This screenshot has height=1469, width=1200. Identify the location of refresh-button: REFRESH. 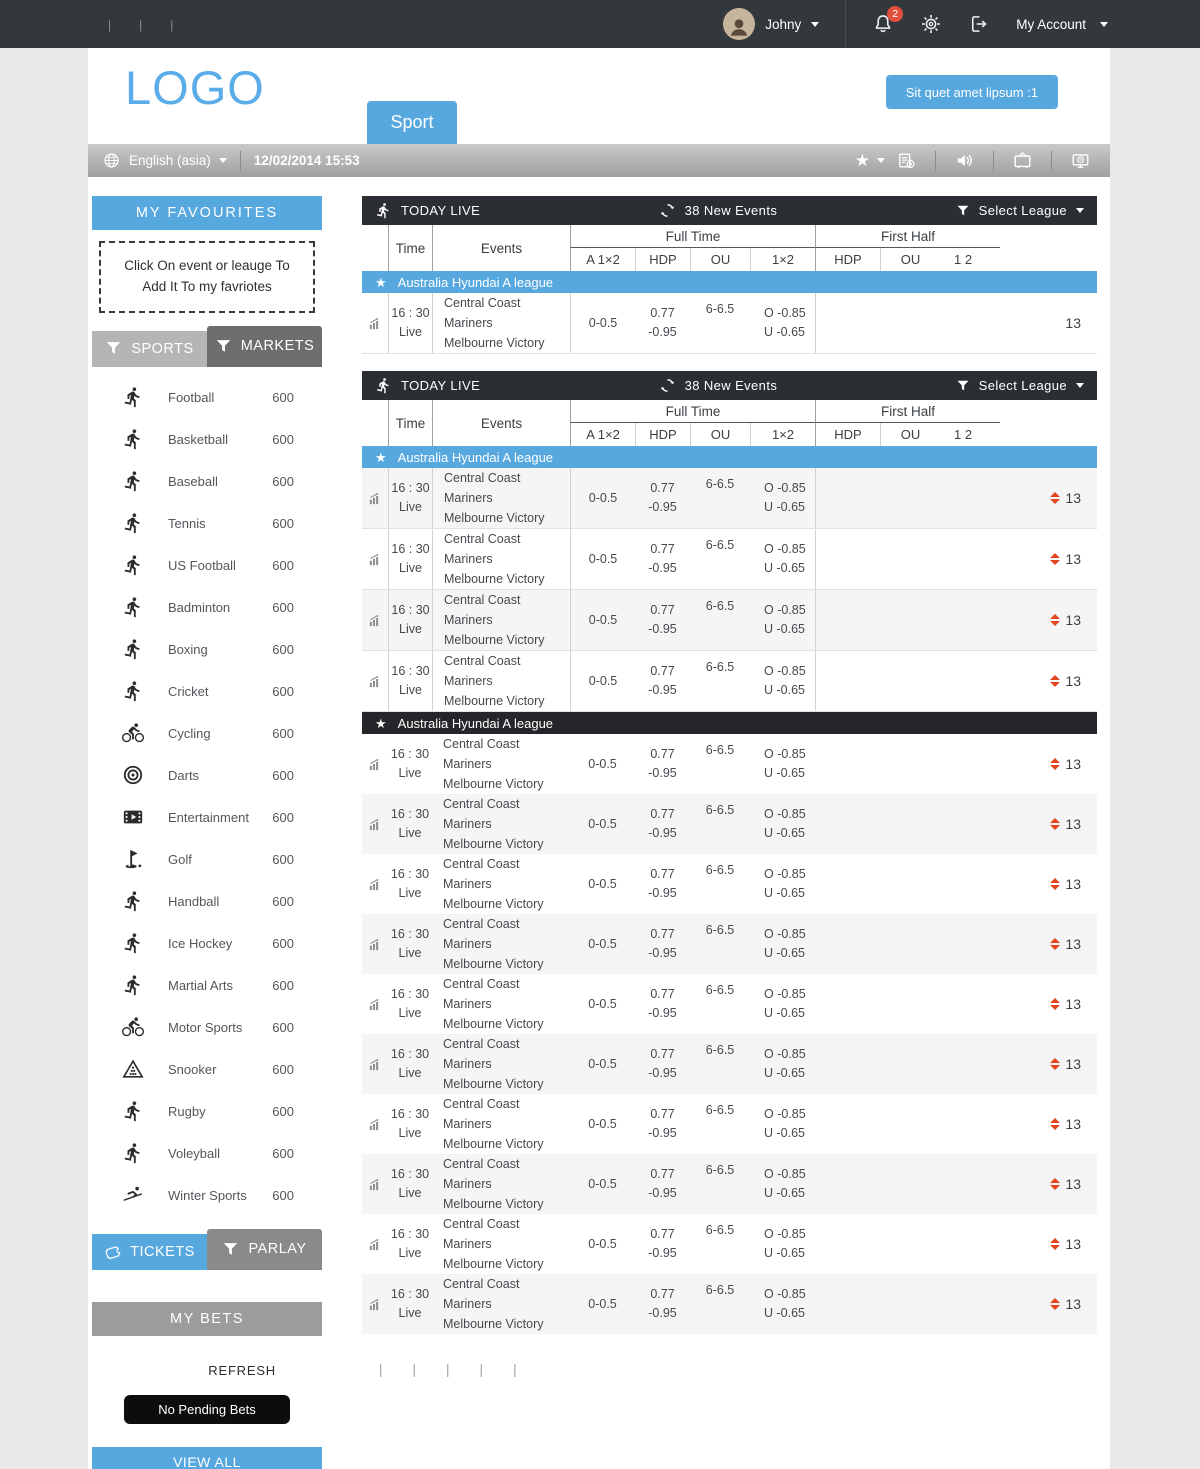
(242, 1370).